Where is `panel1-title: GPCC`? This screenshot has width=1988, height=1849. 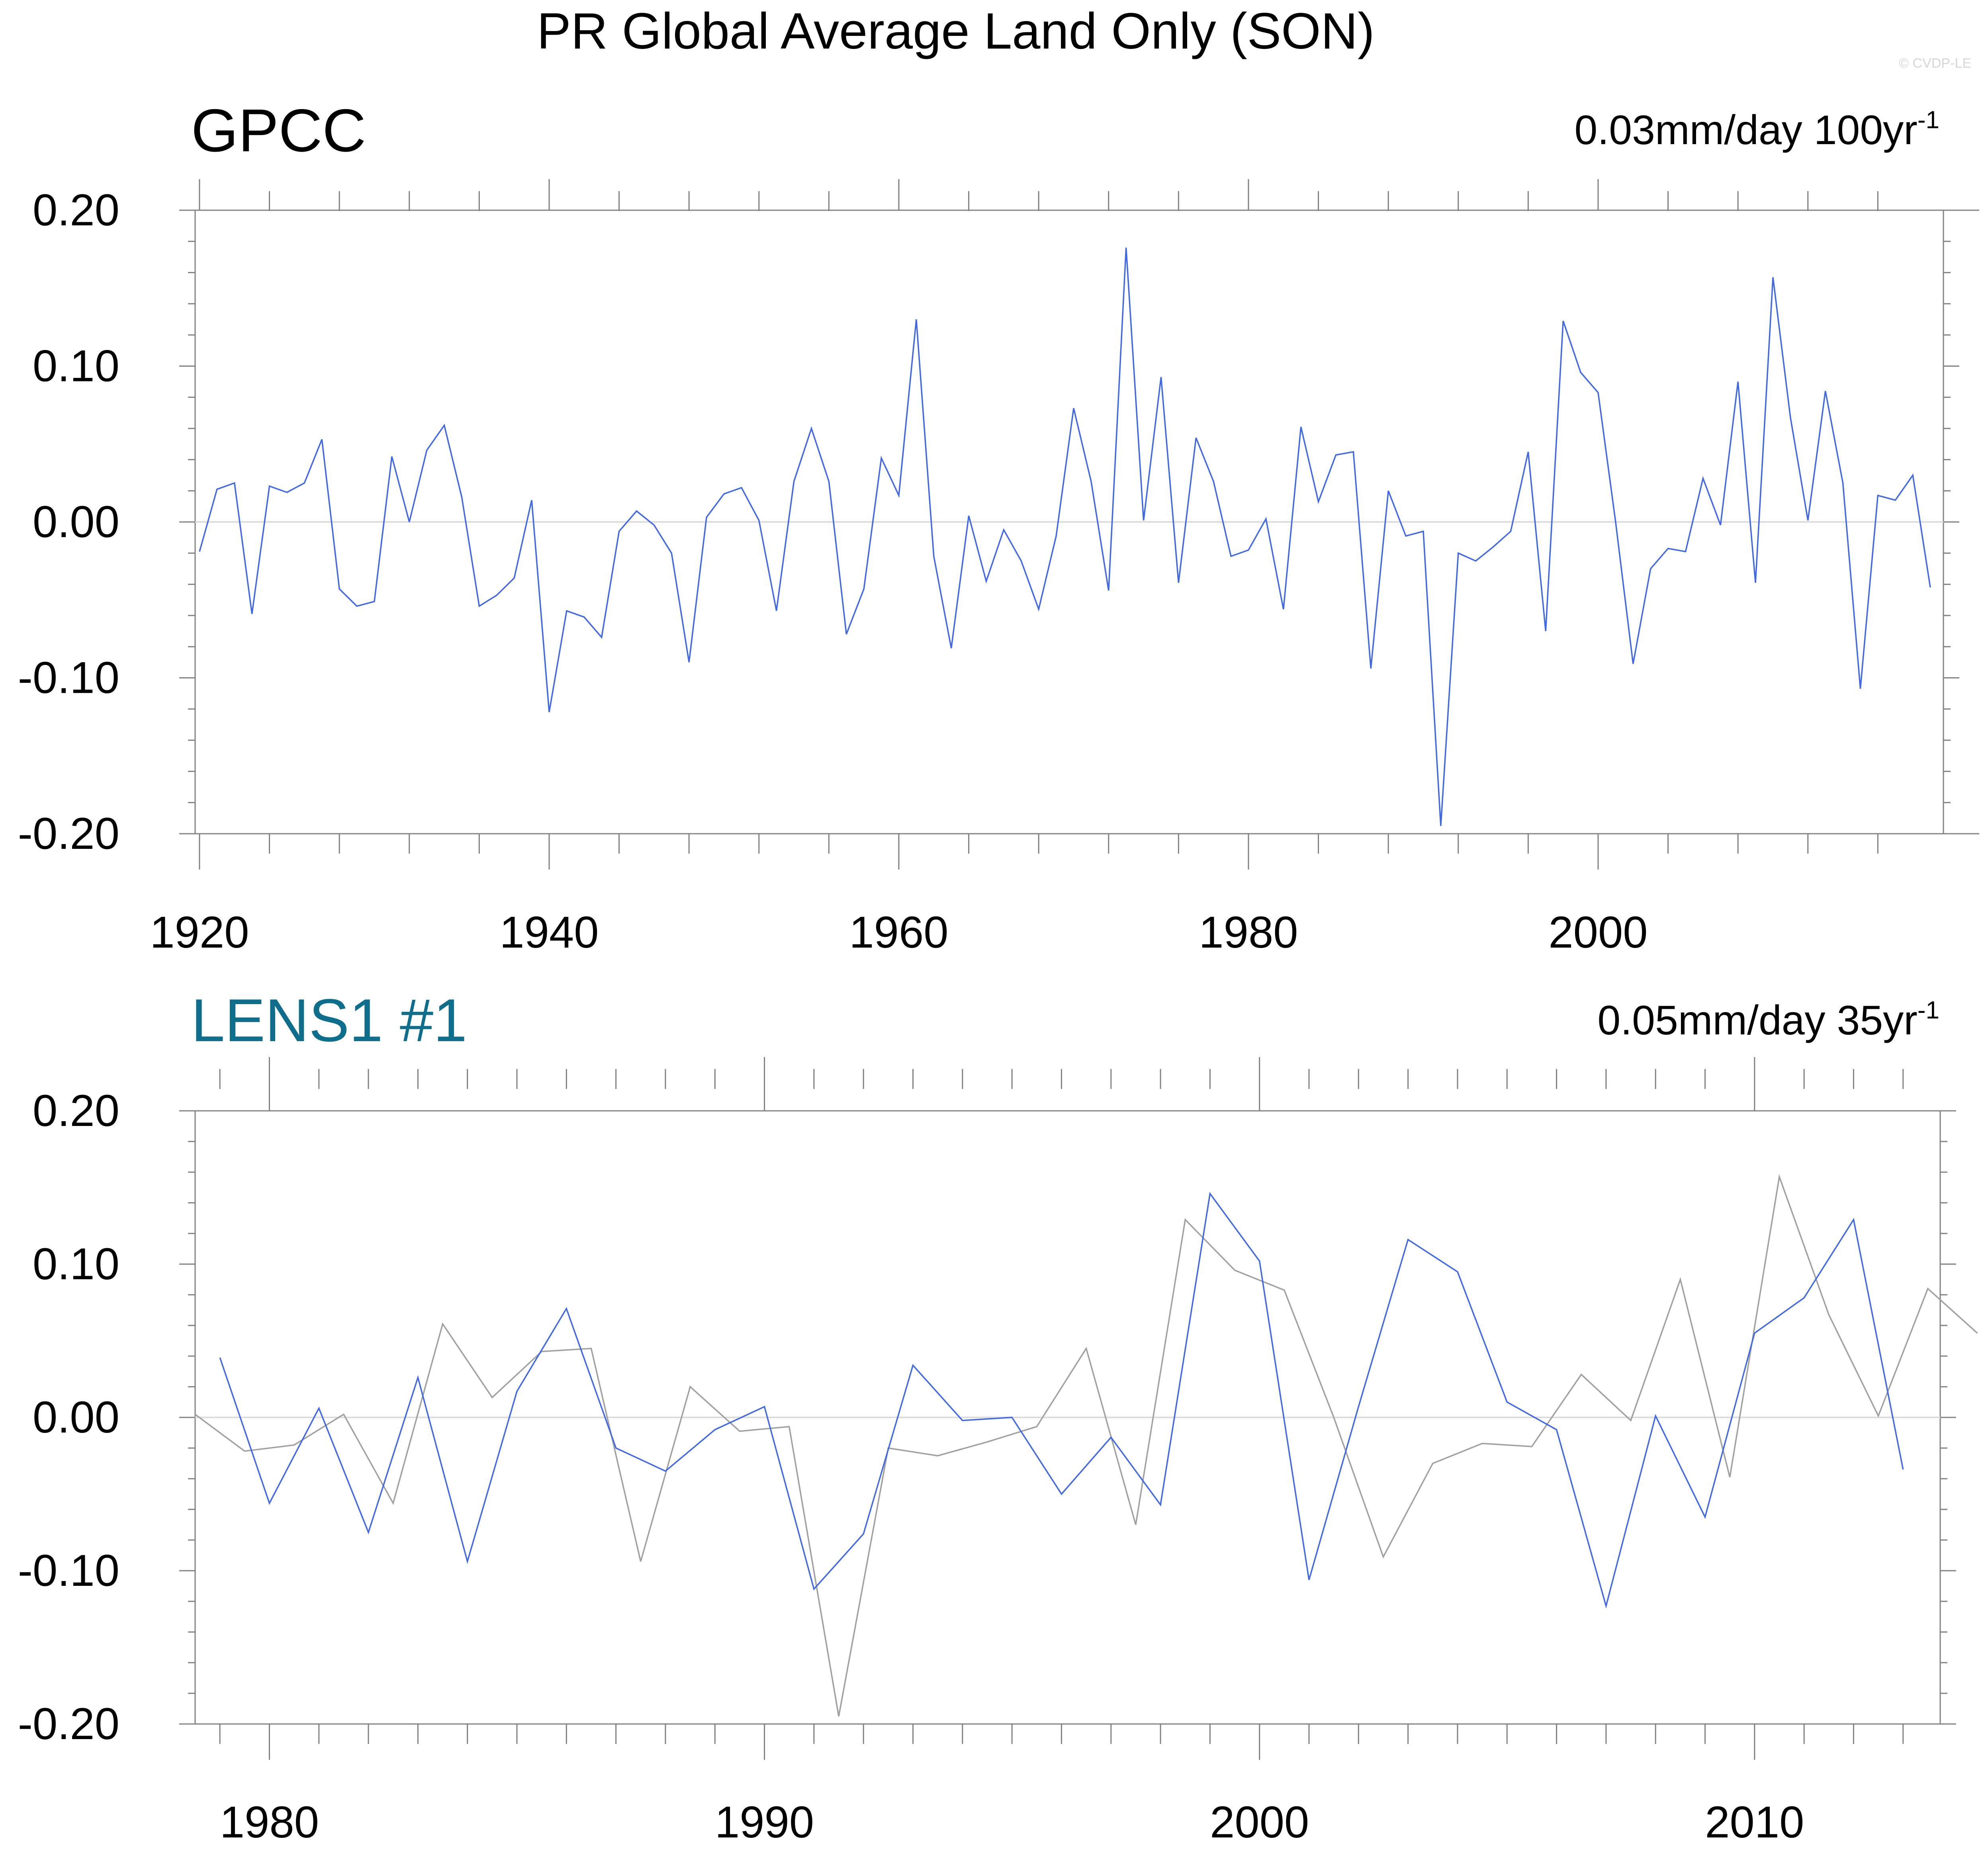 panel1-title: GPCC is located at coordinates (278, 130).